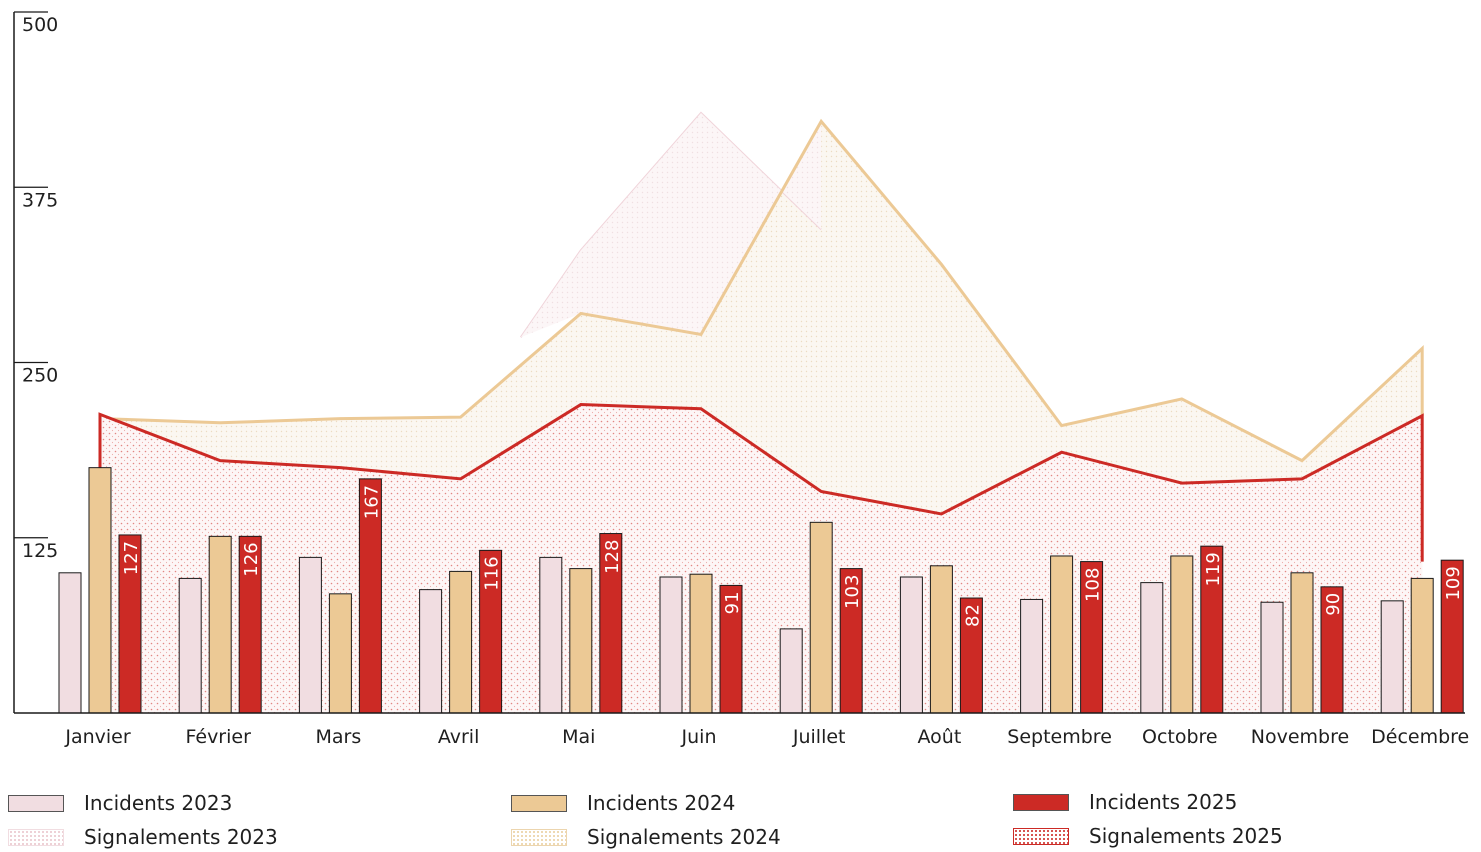 This screenshot has height=852, width=1481. Describe the element at coordinates (251, 559) in the screenshot. I see `data-label-incidents-2025-1: 126` at that location.